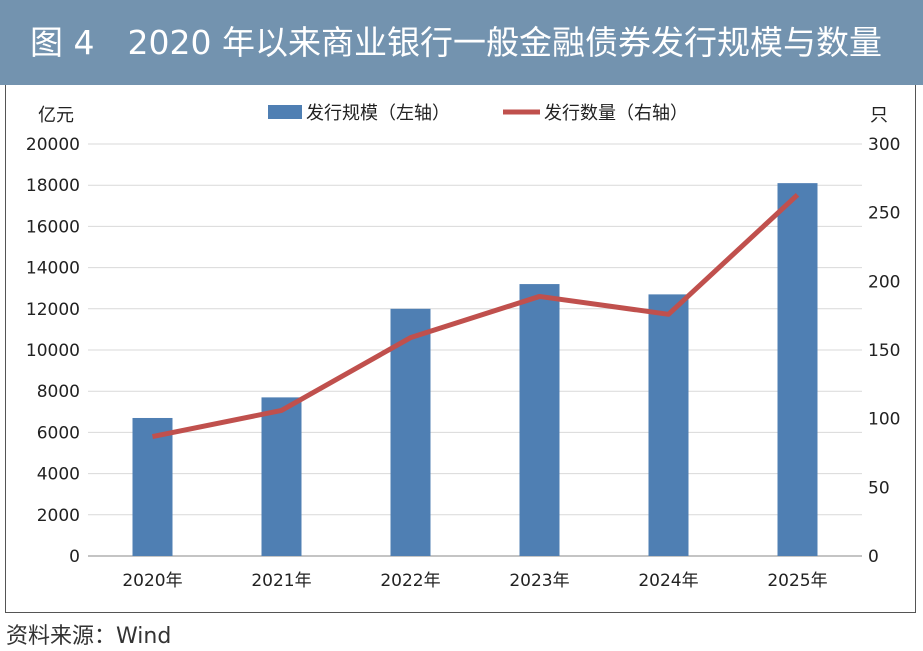  Describe the element at coordinates (89, 636) in the screenshot. I see `source-note: 资料来源：Wind` at that location.